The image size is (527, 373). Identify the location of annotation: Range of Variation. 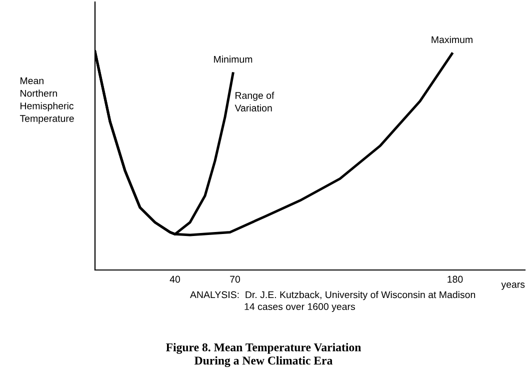
(254, 102).